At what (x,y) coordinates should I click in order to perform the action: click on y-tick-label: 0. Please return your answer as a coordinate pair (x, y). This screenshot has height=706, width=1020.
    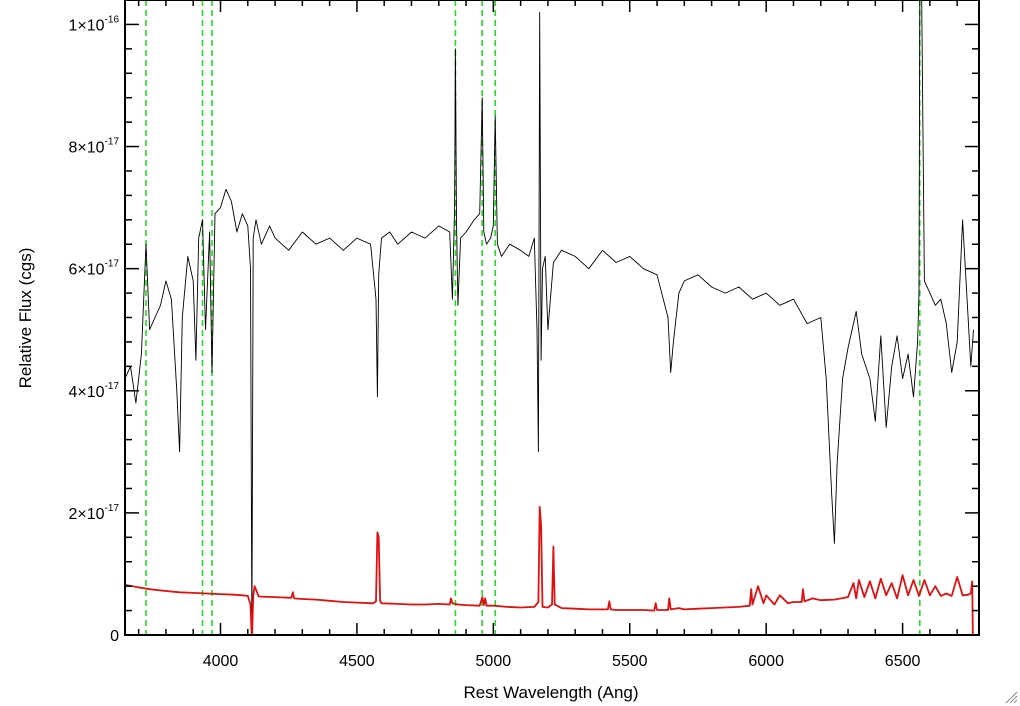
    Looking at the image, I should click on (114, 636).